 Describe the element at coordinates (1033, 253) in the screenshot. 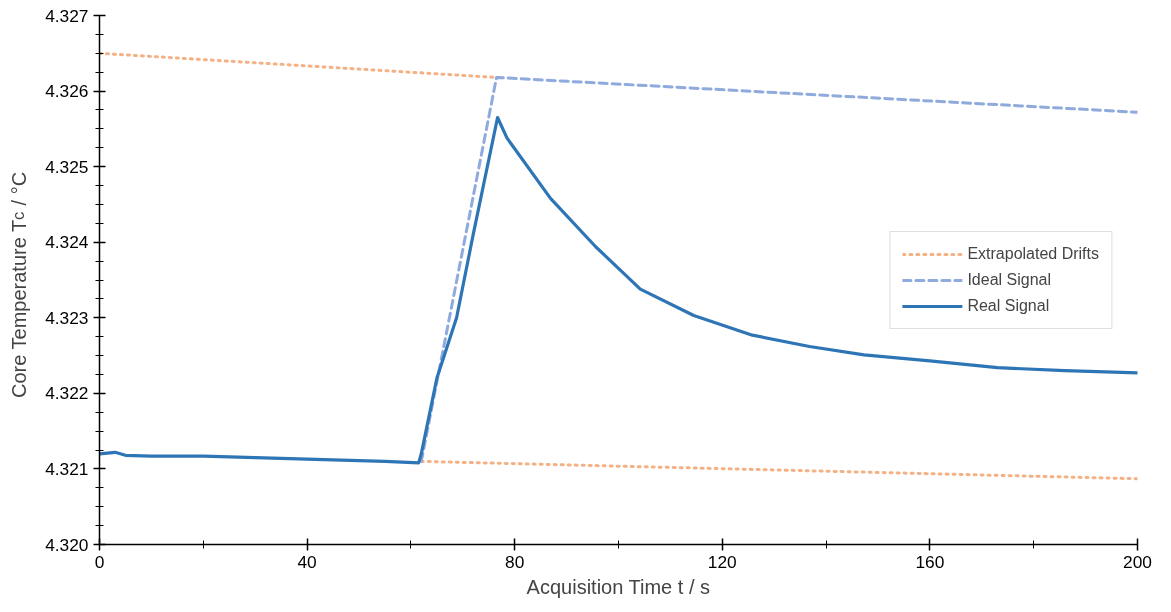

I see `legend-label: Extrapolated Drifts` at that location.